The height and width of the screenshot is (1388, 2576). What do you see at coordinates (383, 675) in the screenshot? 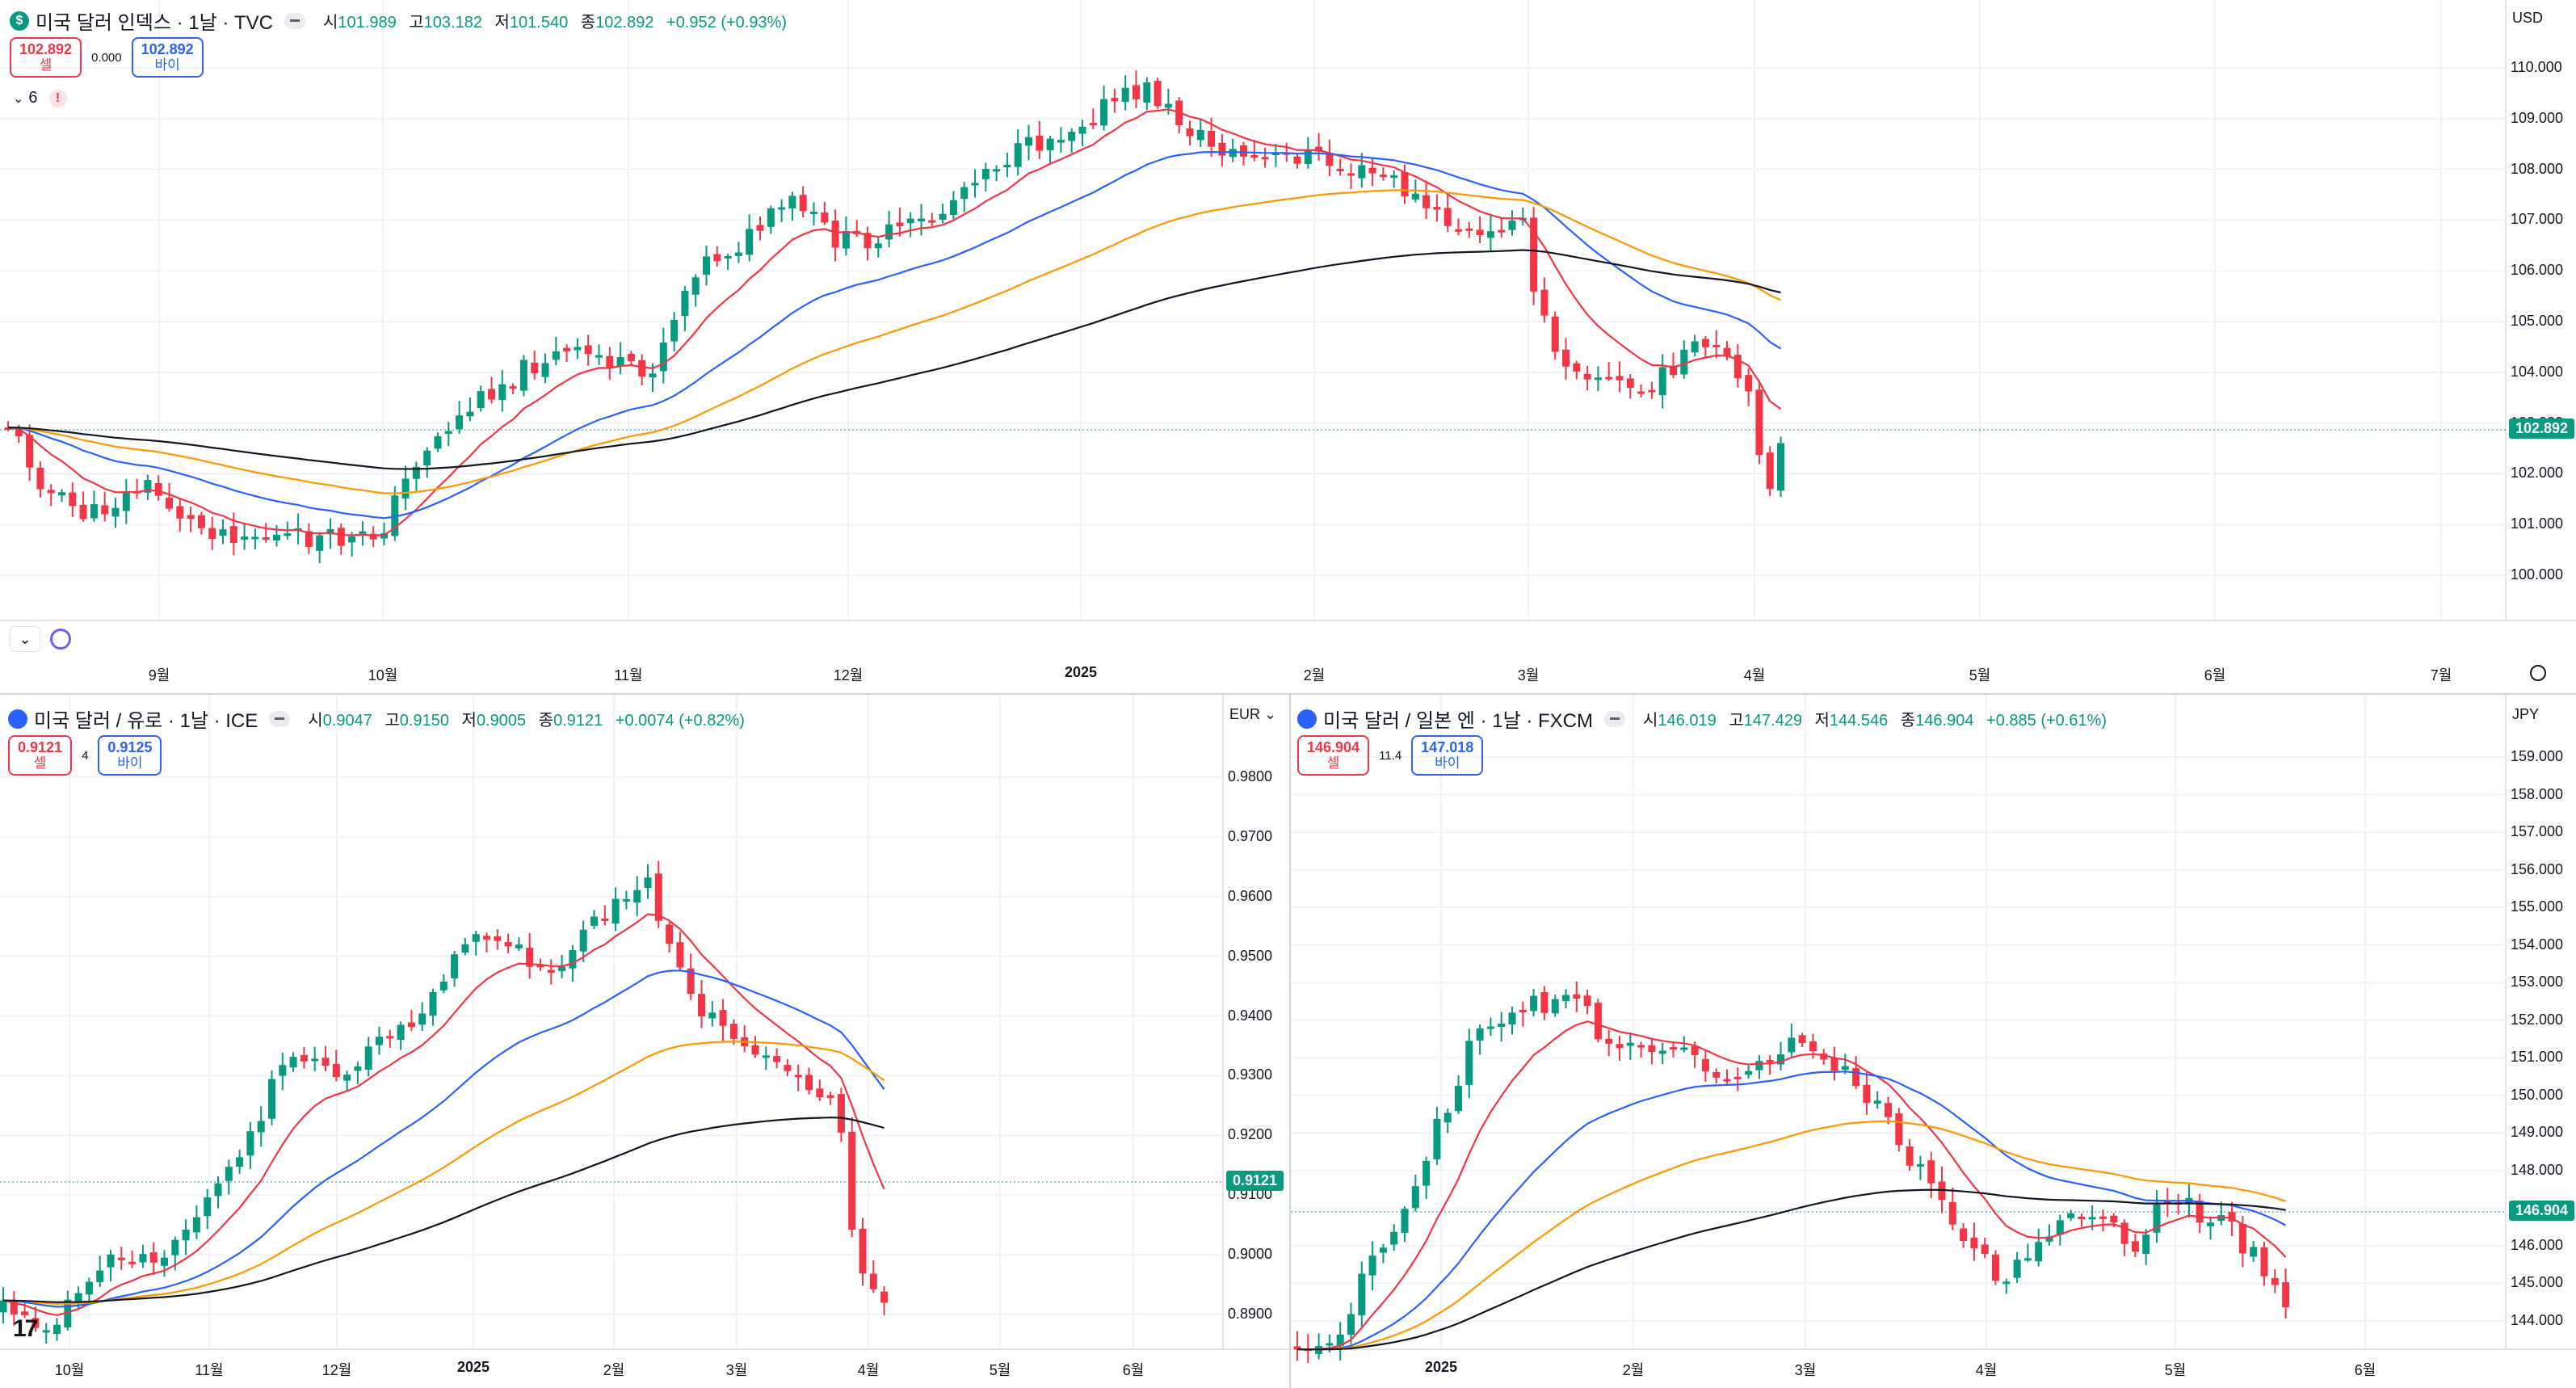
I see `time-tick-label: 10월` at bounding box center [383, 675].